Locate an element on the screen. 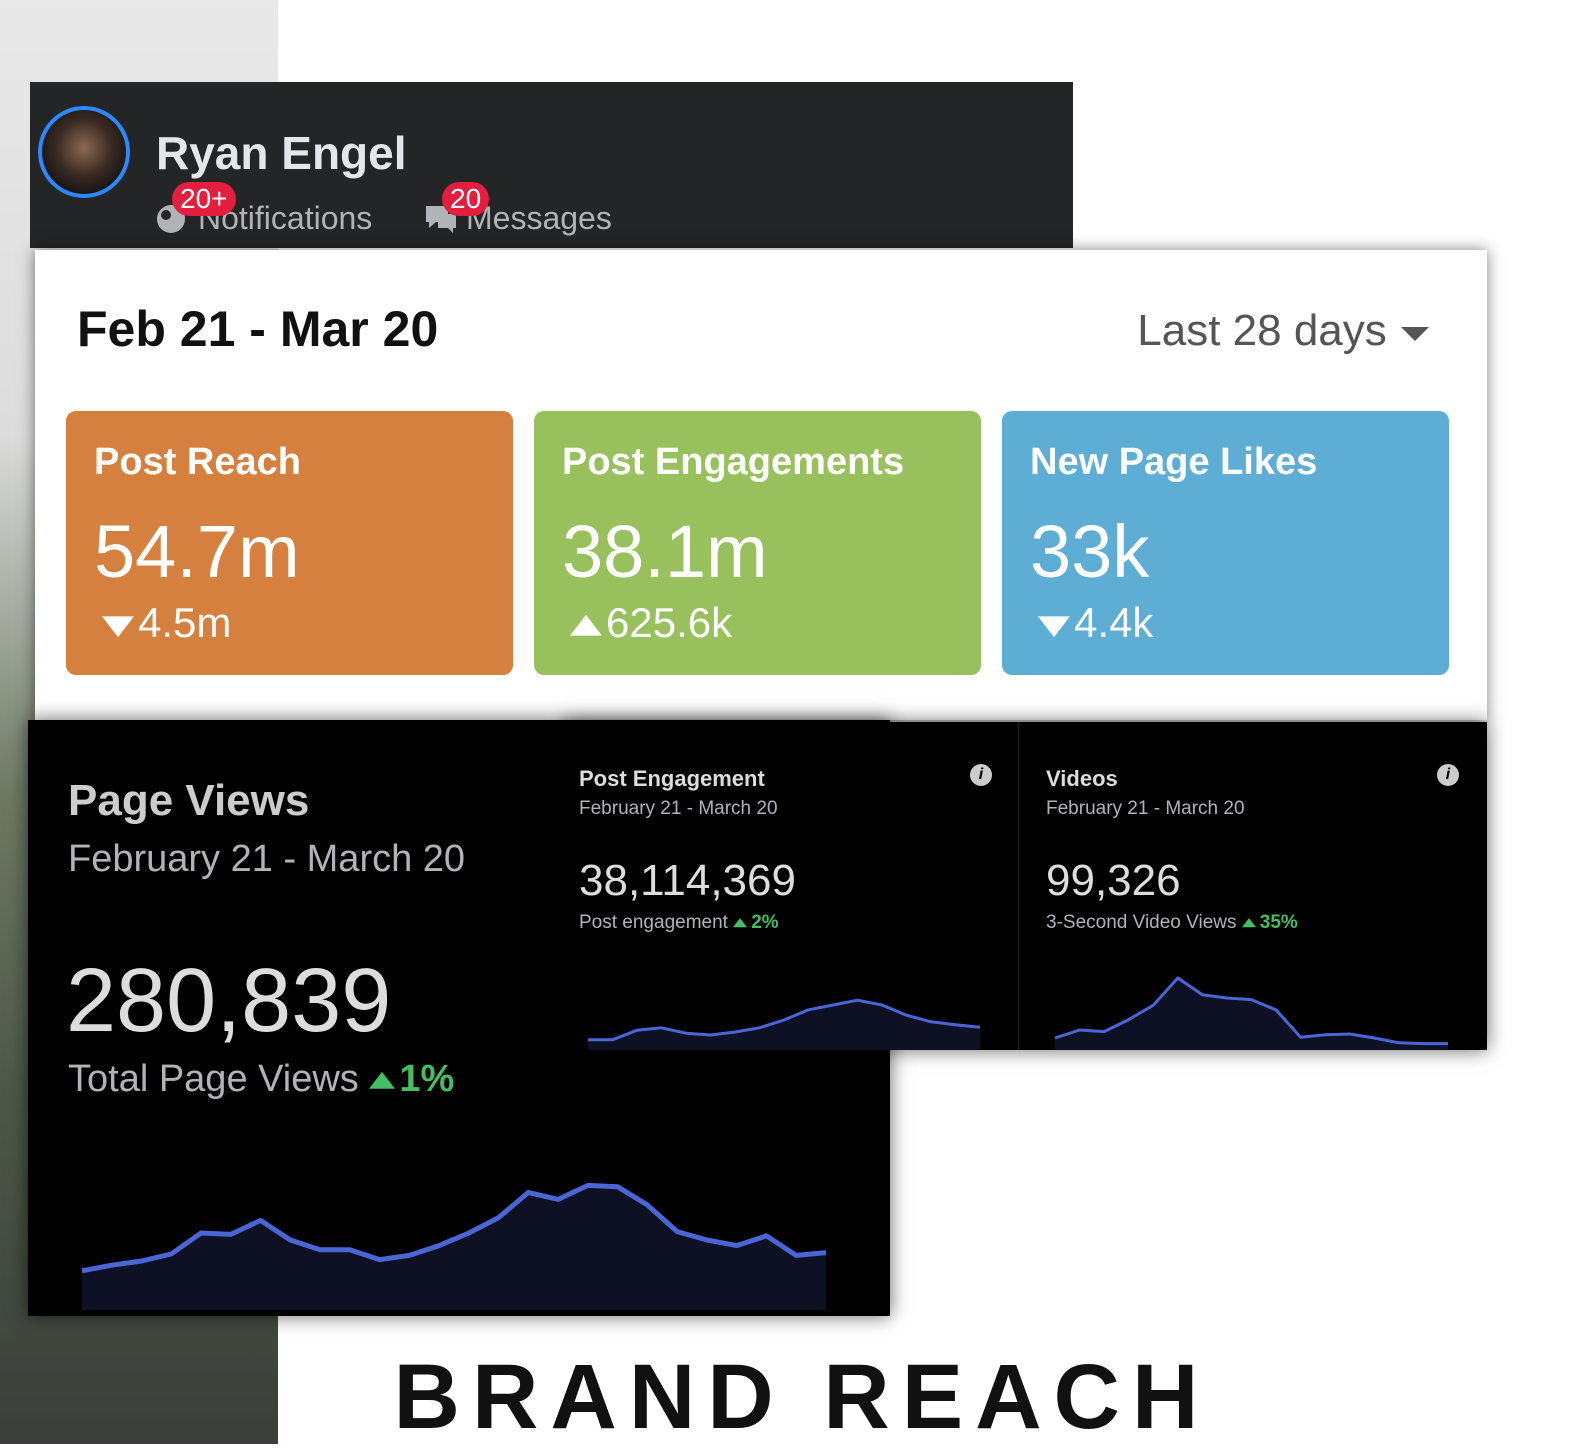 This screenshot has width=1590, height=1450. change-row: Total Page Views 1% is located at coordinates (261, 1079).